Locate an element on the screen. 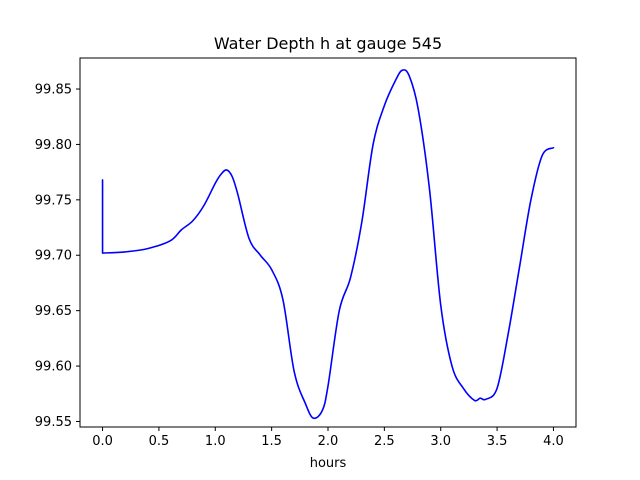 This screenshot has width=640, height=480. x-tick-label: 4.0 is located at coordinates (553, 441).